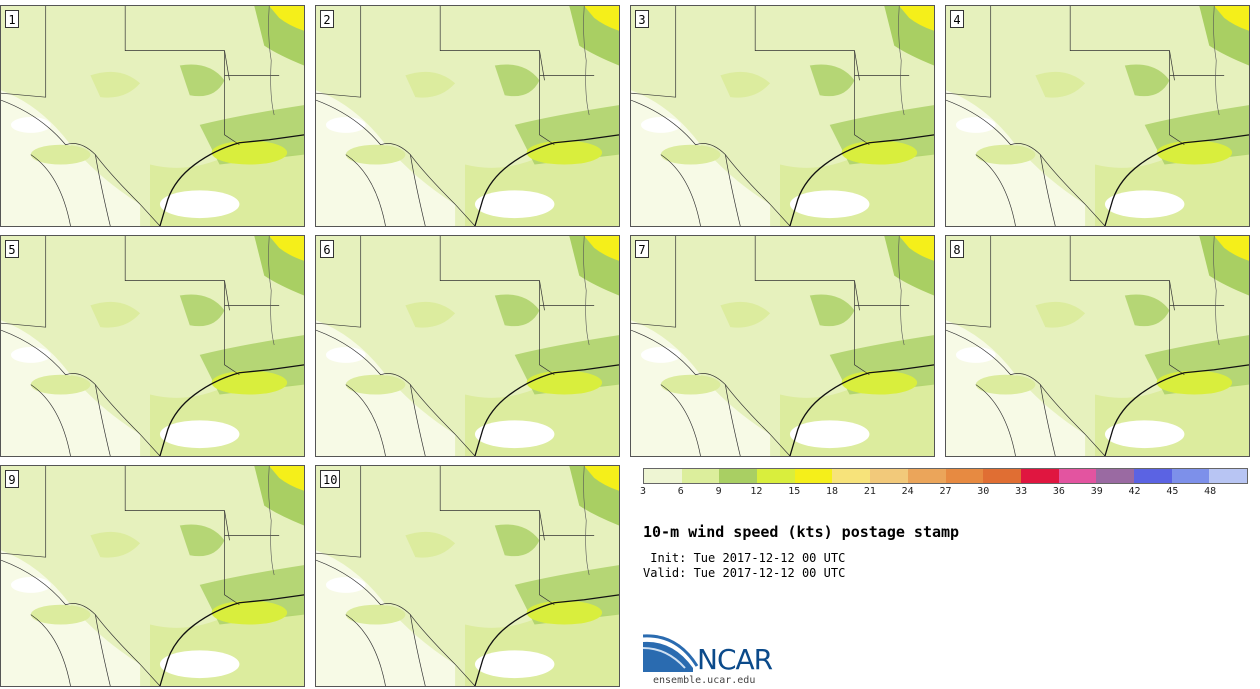 The image size is (1260, 689). I want to click on member-number-label: 8, so click(957, 249).